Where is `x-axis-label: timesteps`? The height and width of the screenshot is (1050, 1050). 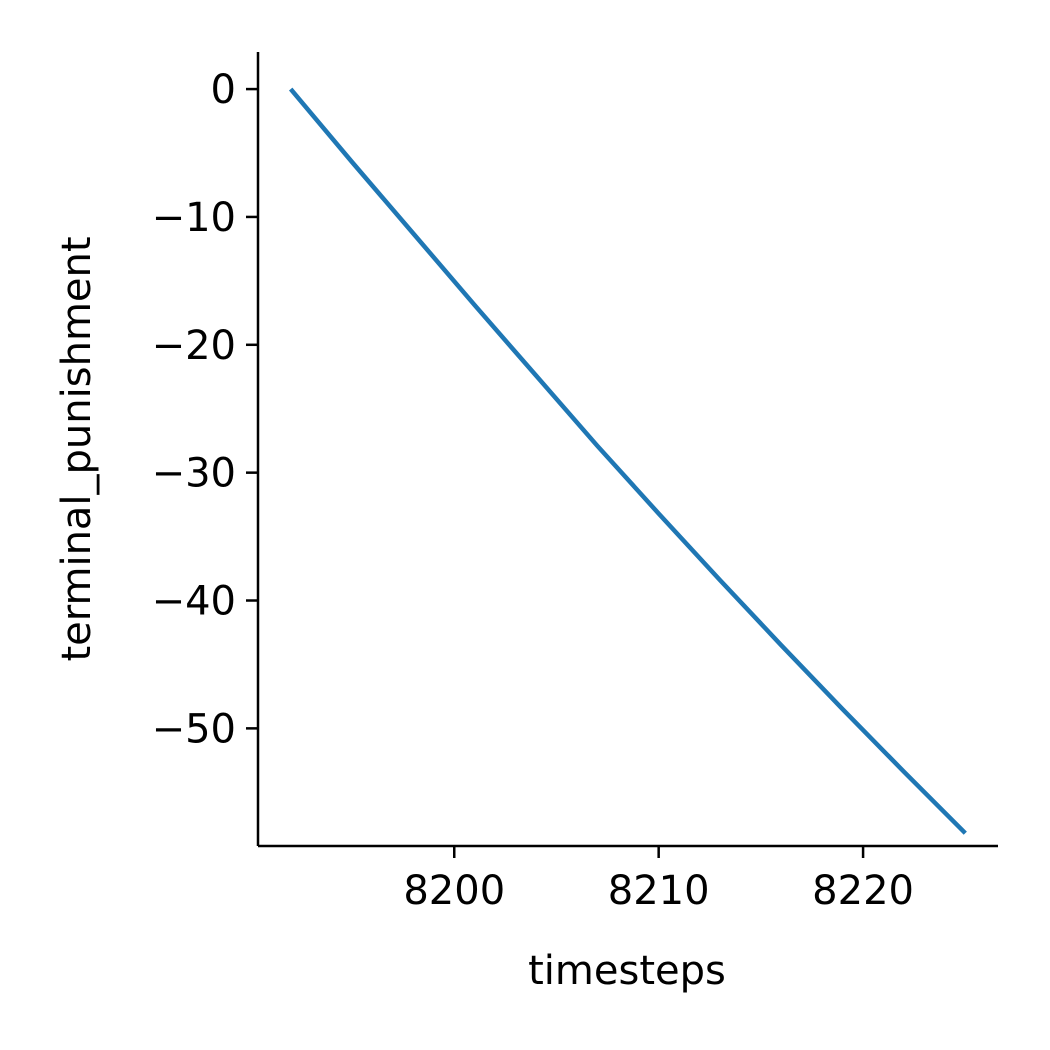 x-axis-label: timesteps is located at coordinates (627, 971).